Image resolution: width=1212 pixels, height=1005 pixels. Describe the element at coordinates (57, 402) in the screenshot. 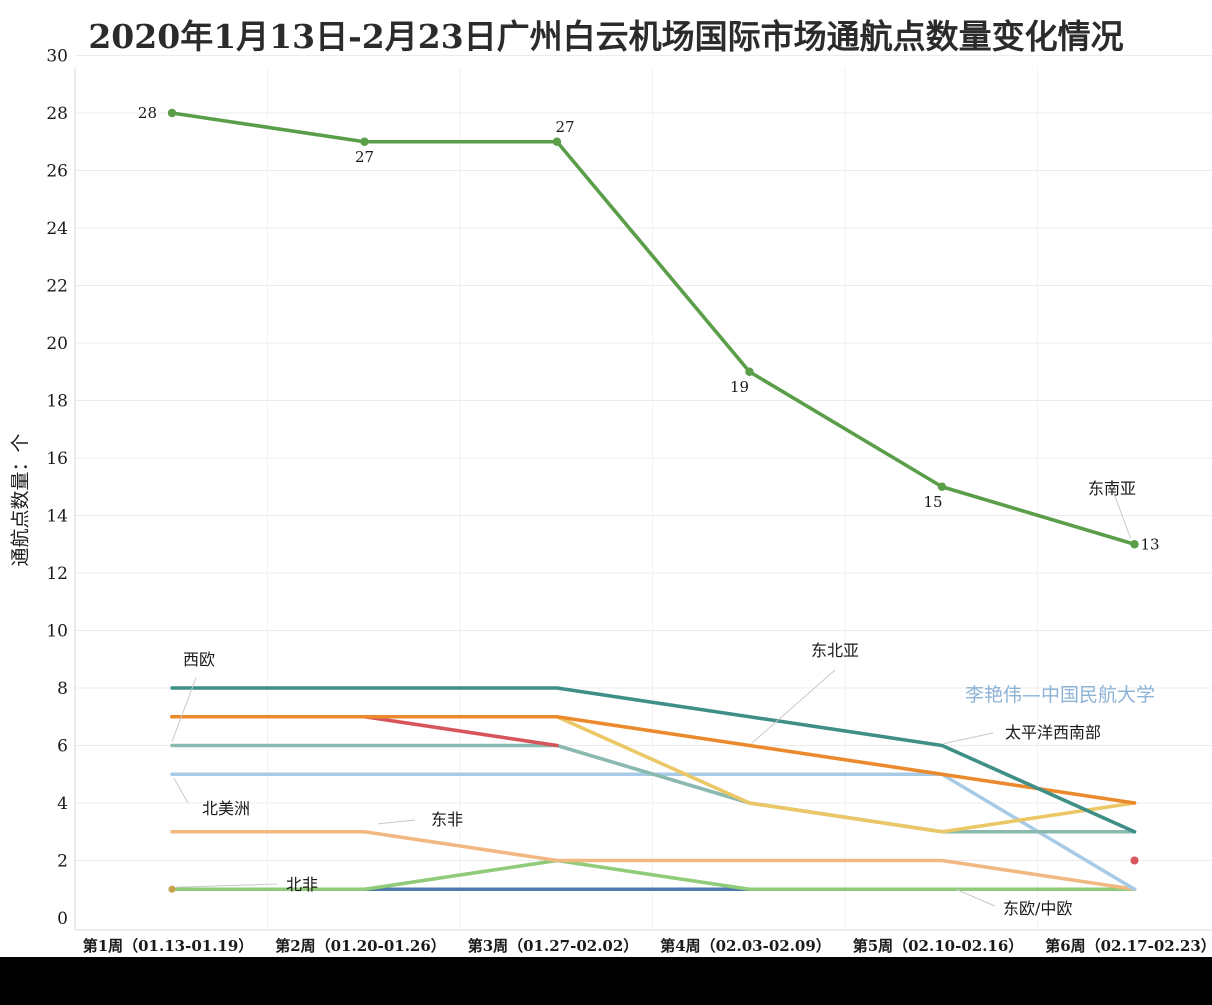

I see `y-tick-label: 18` at that location.